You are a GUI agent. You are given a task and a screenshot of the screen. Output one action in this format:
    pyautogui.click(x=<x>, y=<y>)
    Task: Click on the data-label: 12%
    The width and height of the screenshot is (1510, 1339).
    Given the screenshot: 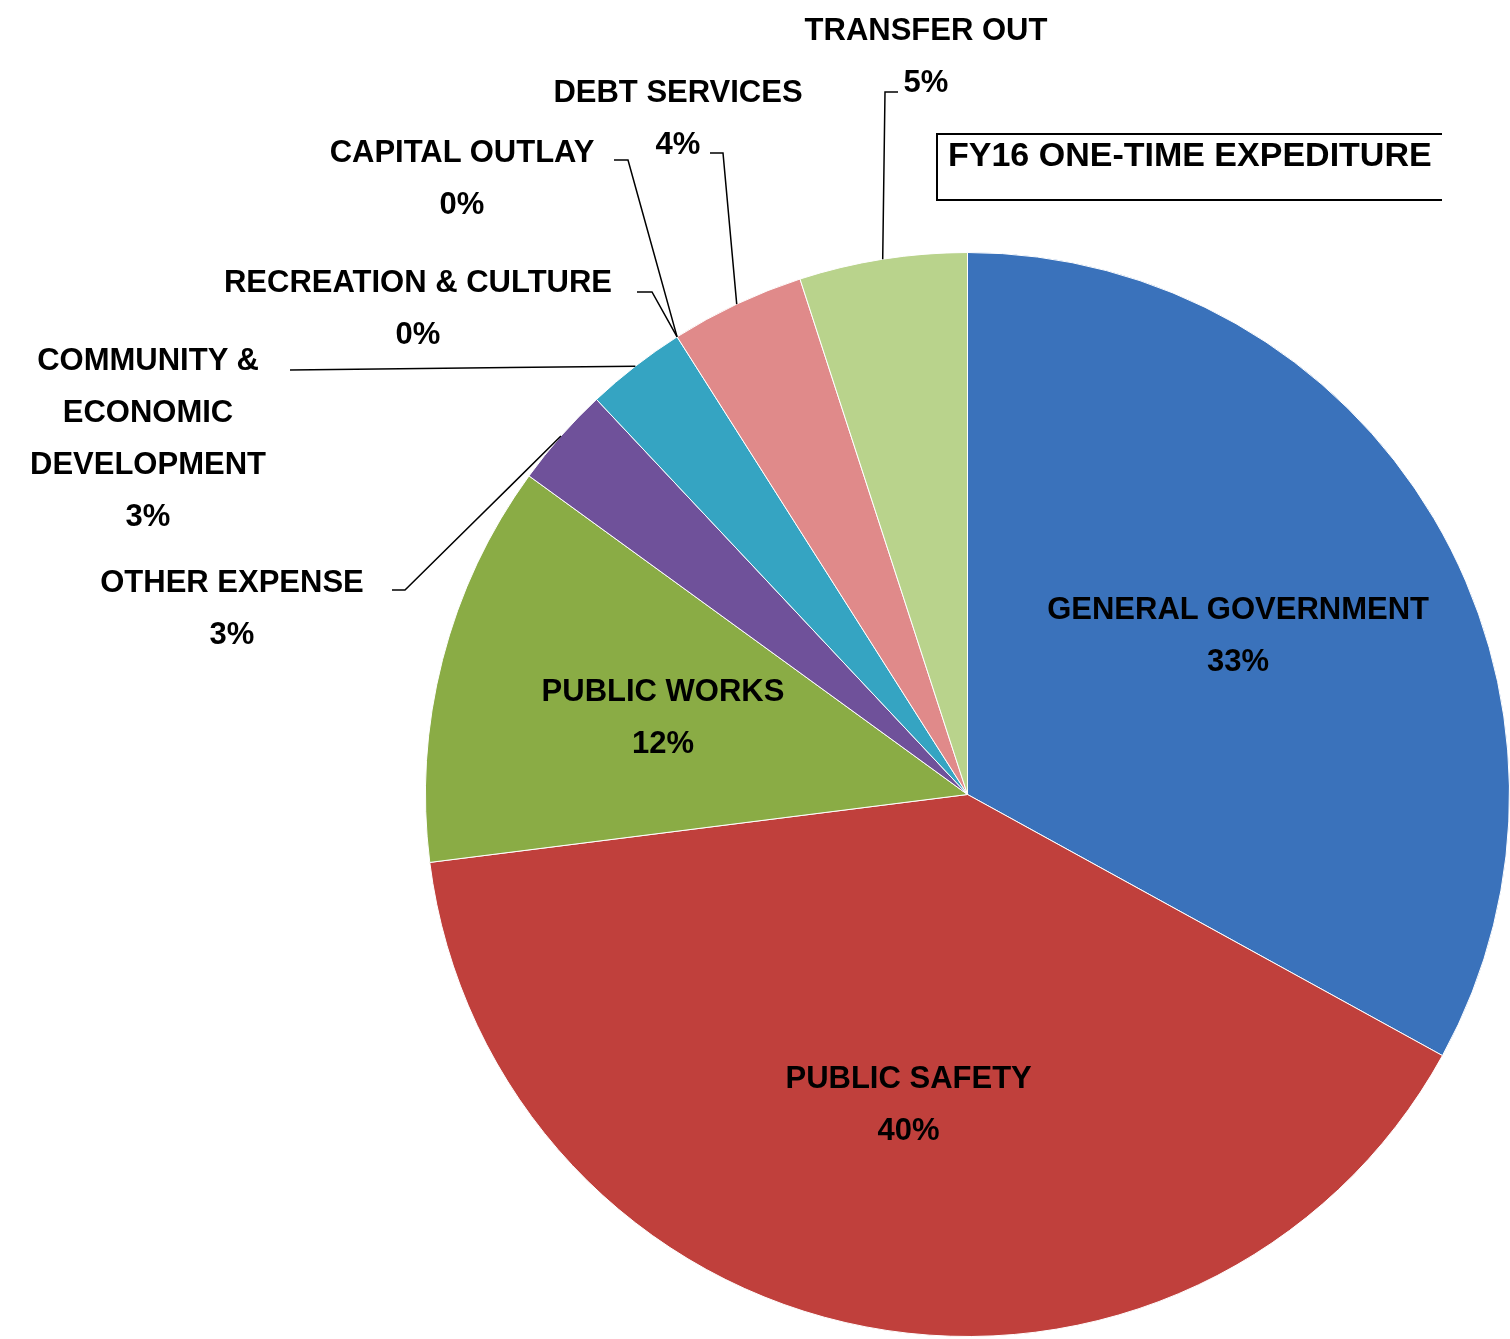 What is the action you would take?
    pyautogui.click(x=663, y=743)
    